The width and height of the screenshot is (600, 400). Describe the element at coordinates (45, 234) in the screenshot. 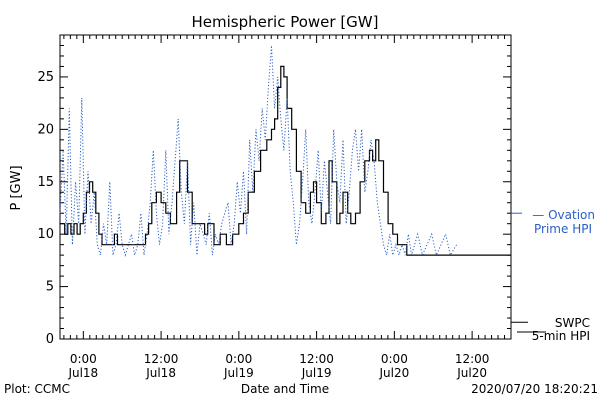

I see `y-tick-label: 10` at that location.